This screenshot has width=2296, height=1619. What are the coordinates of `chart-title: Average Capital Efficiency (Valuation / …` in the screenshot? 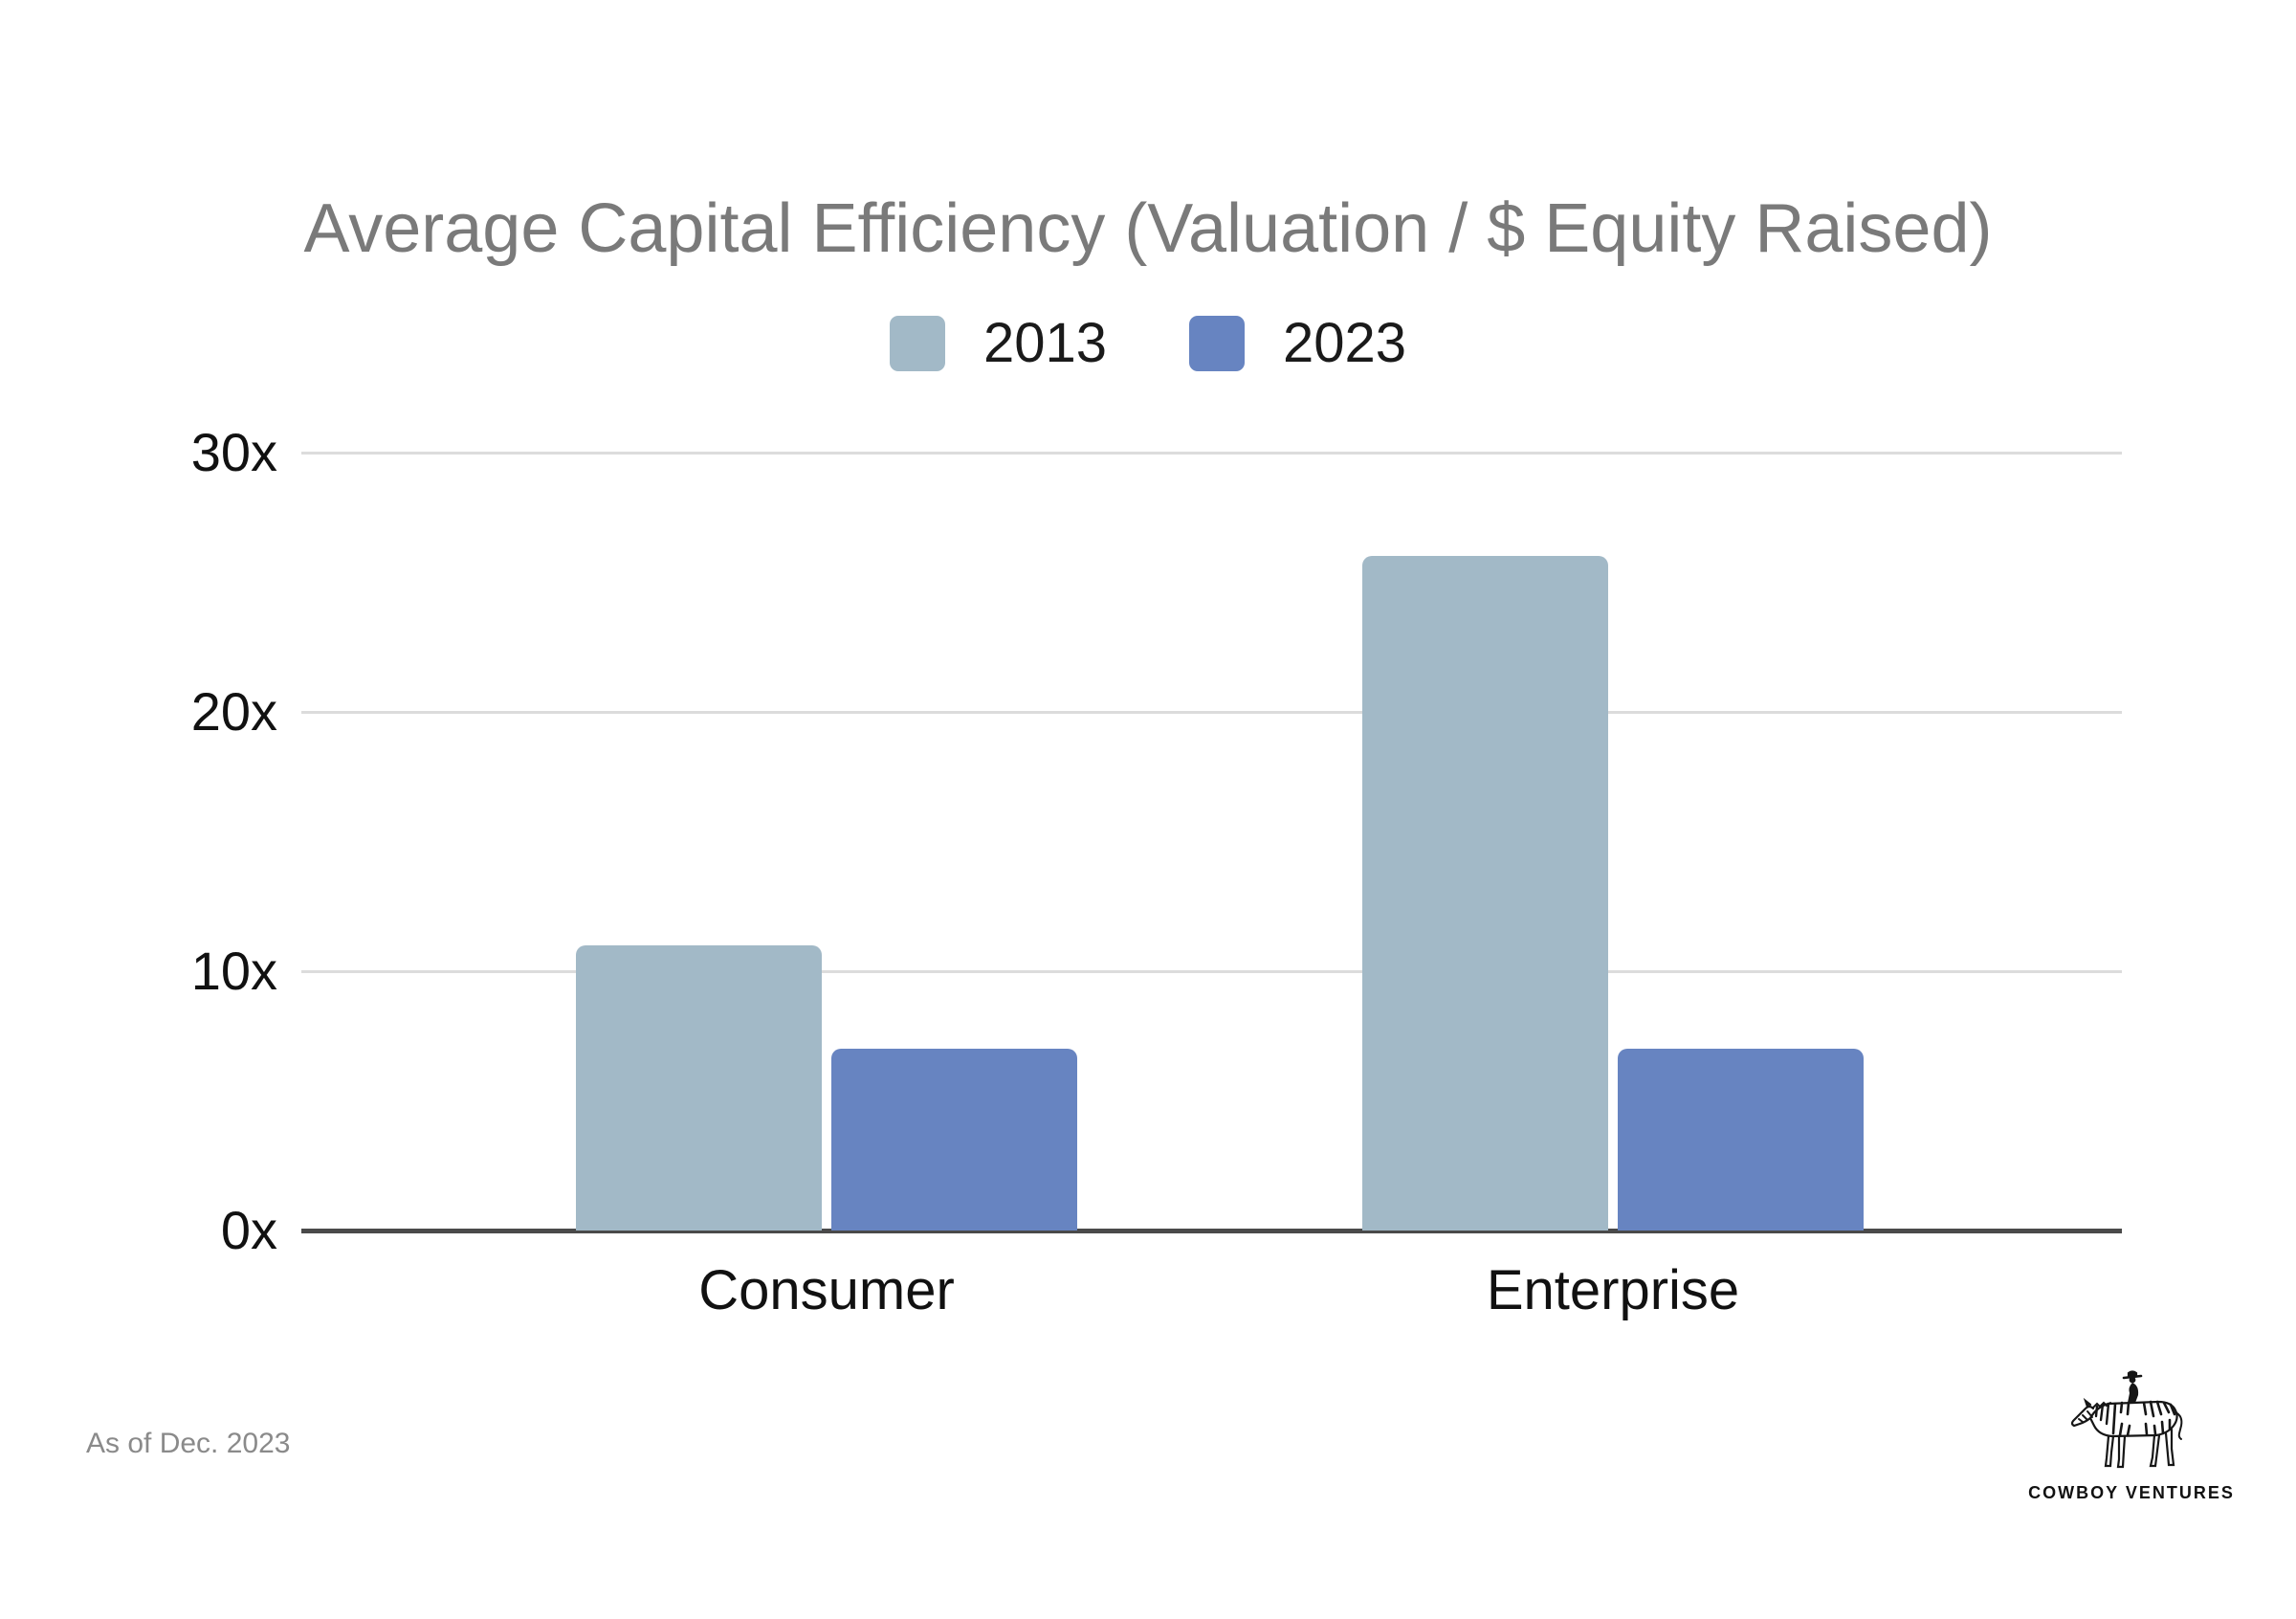 It's located at (1148, 228).